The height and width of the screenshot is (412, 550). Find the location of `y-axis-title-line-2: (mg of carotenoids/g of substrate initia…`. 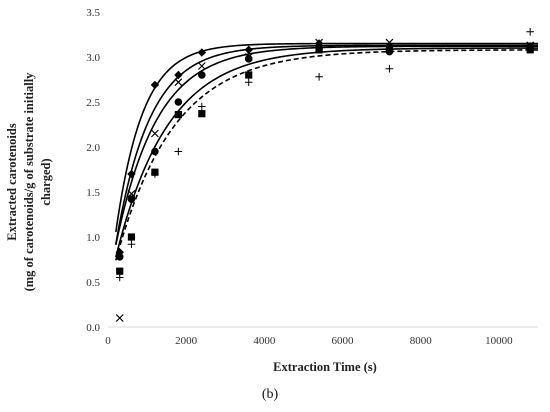

y-axis-title-line-2: (mg of carotenoids/g of substrate initia… is located at coordinates (29, 182).